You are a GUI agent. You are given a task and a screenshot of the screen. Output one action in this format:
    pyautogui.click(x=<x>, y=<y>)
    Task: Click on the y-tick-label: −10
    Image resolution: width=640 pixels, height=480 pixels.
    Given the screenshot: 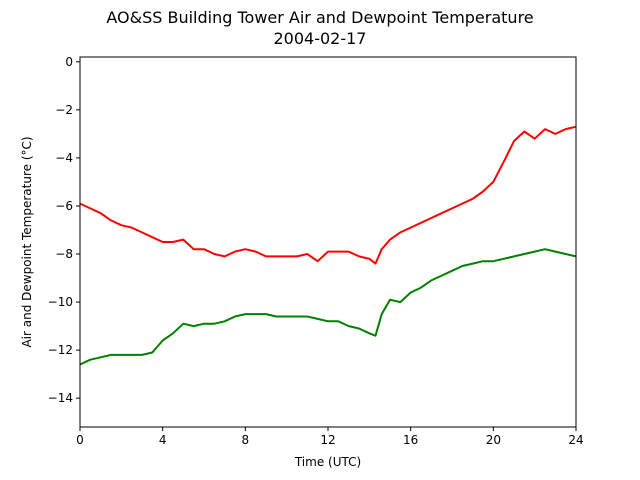 What is the action you would take?
    pyautogui.click(x=60, y=302)
    